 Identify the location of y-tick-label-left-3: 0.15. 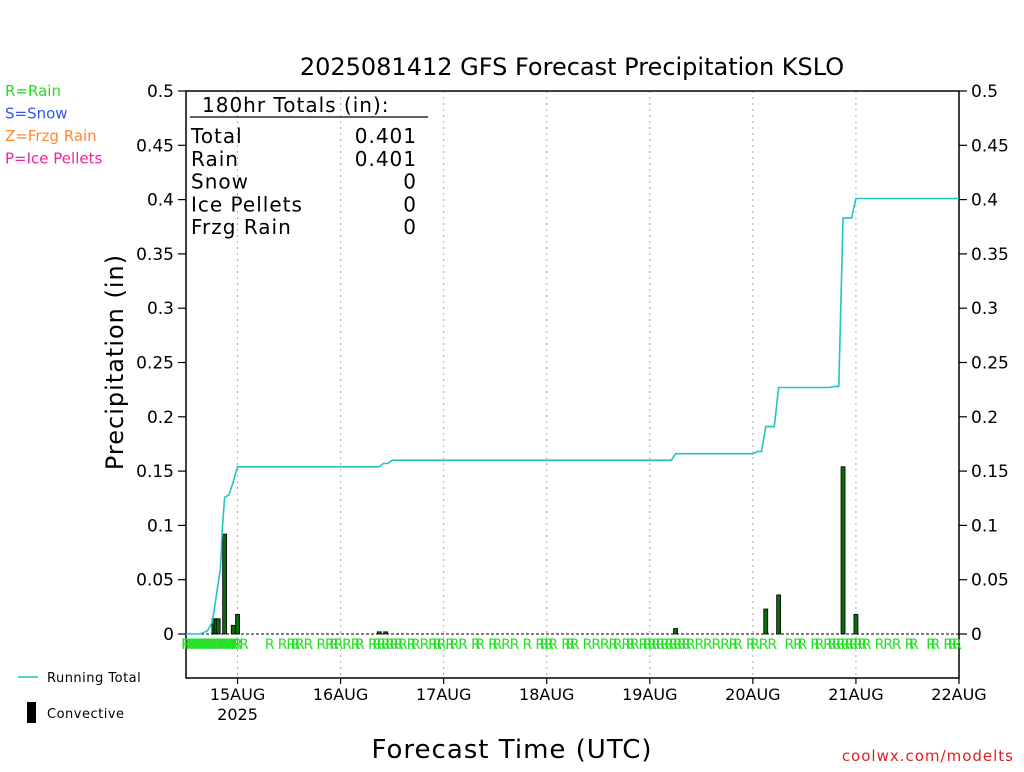
(155, 472).